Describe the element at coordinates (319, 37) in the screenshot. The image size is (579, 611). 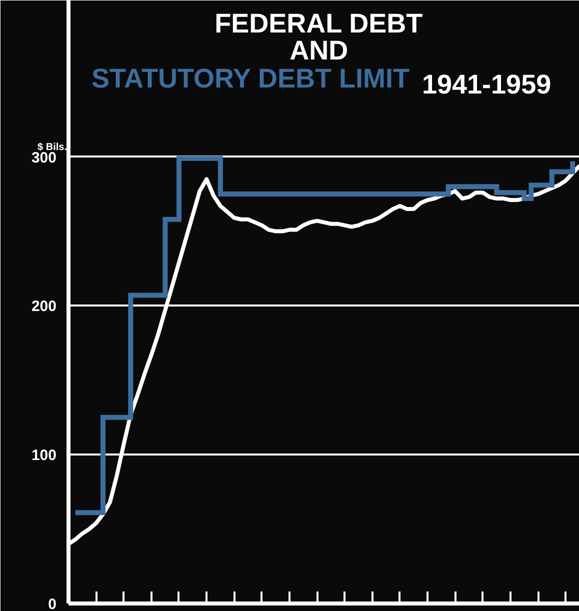
I see `text: FEDERAL DEBT AND` at that location.